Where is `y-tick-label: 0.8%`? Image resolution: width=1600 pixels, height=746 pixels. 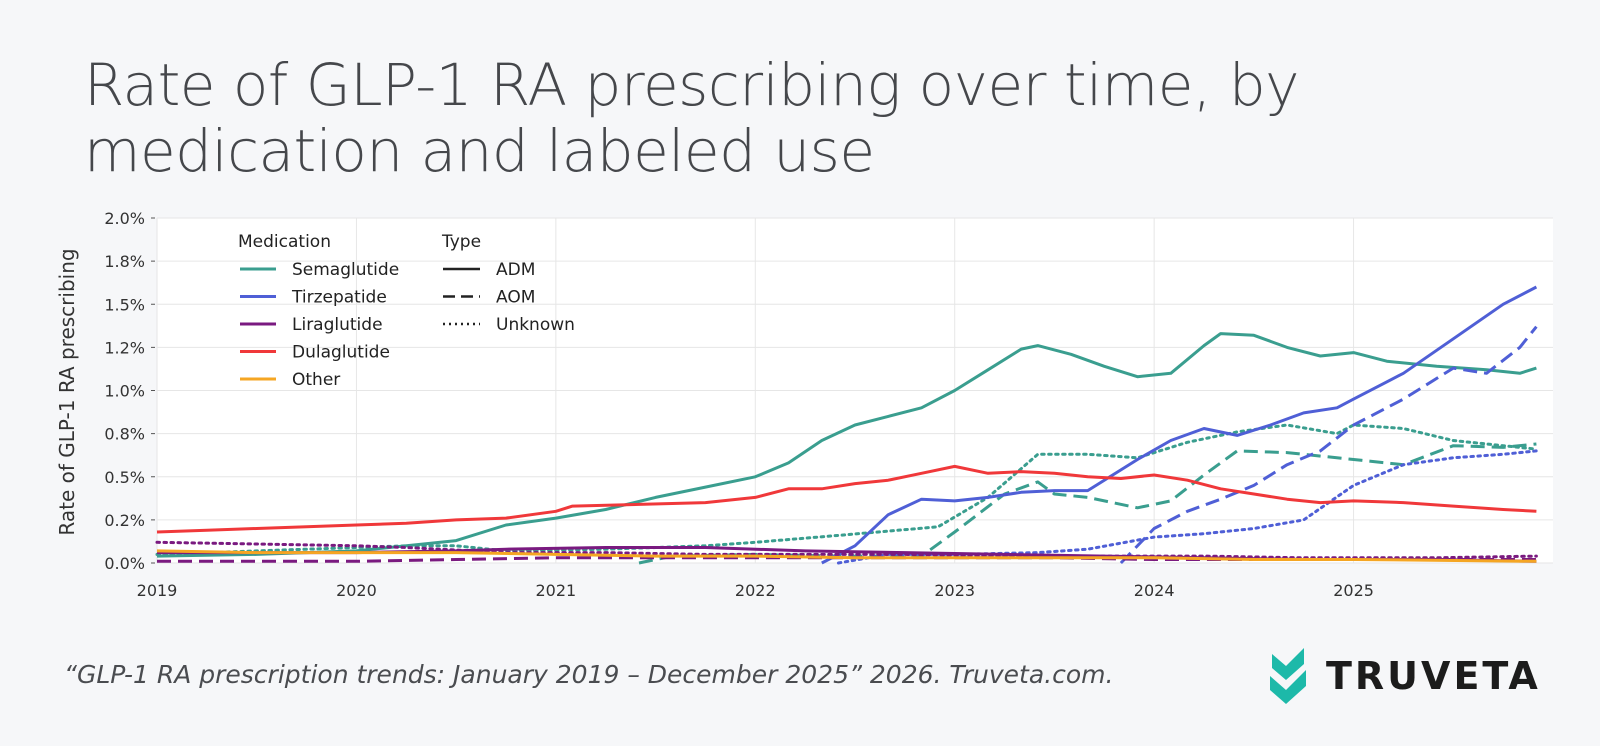 y-tick-label: 0.8% is located at coordinates (124, 434).